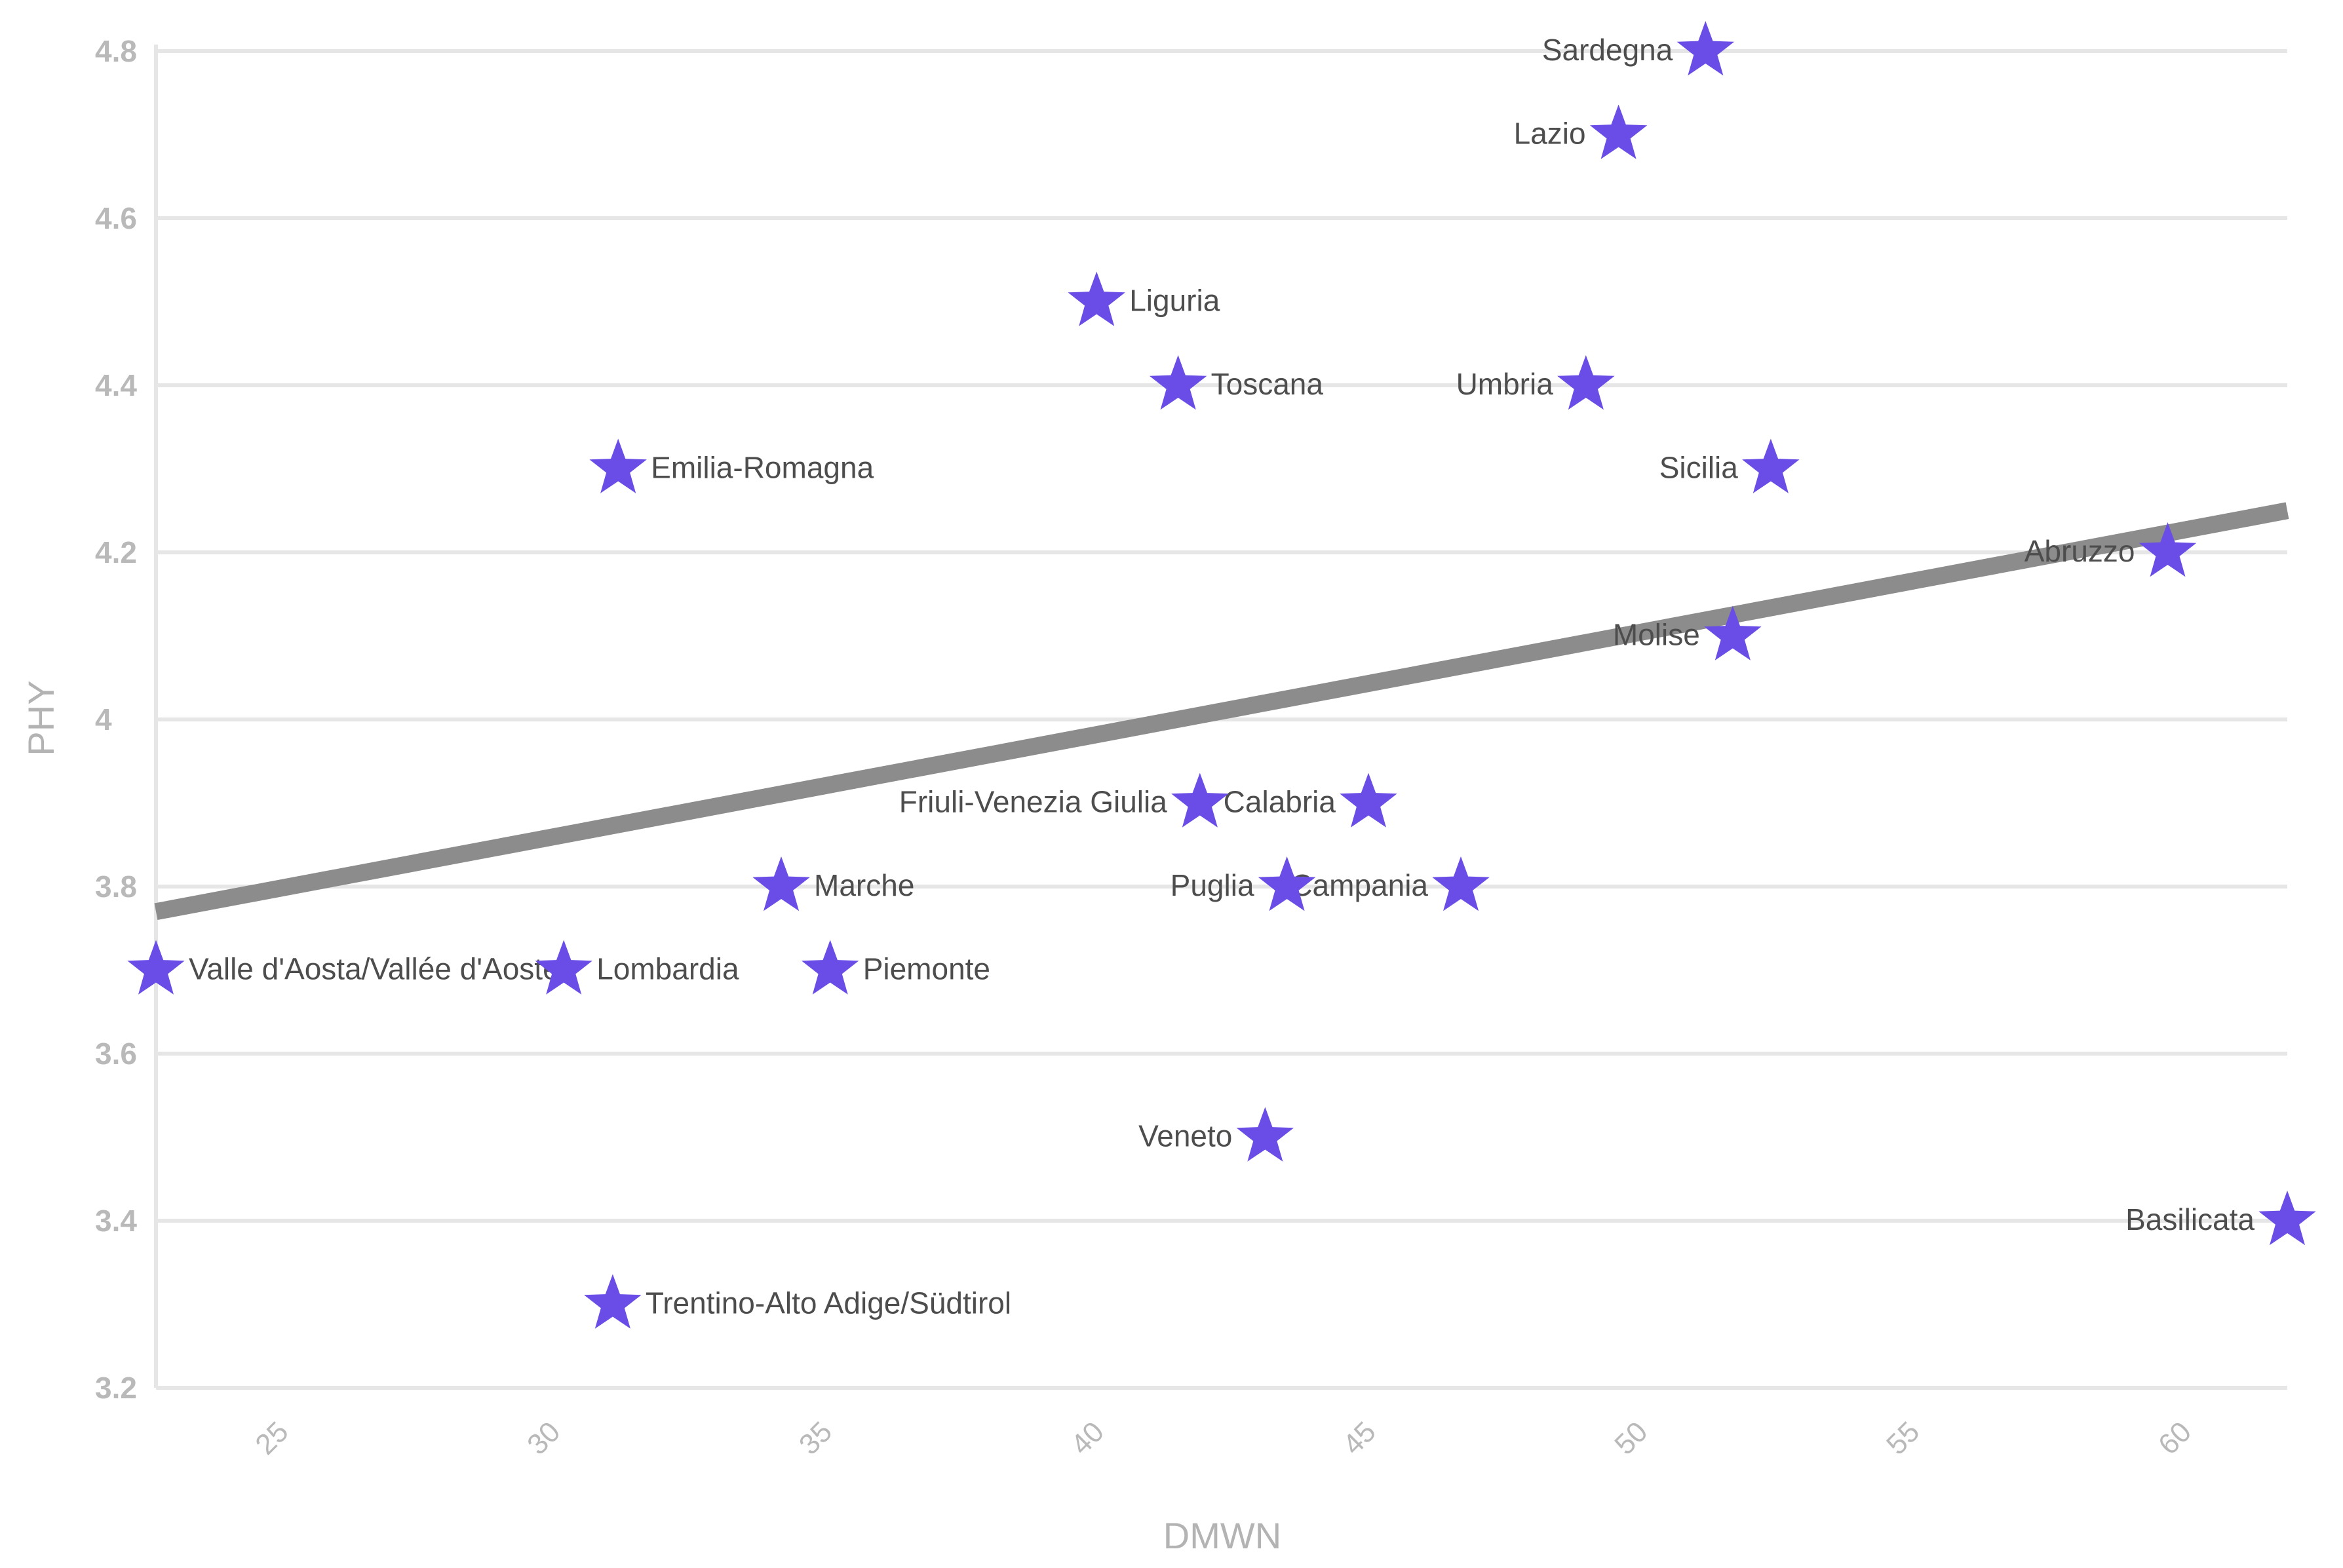 The image size is (2343, 1568). I want to click on point-label: Campania, so click(1359, 885).